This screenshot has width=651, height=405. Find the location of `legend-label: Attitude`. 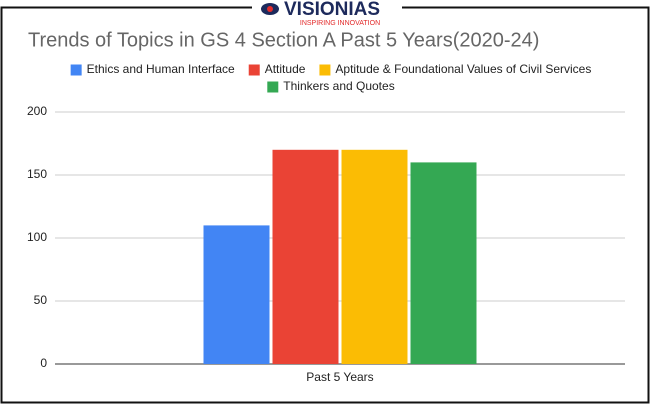

legend-label: Attitude is located at coordinates (285, 69).